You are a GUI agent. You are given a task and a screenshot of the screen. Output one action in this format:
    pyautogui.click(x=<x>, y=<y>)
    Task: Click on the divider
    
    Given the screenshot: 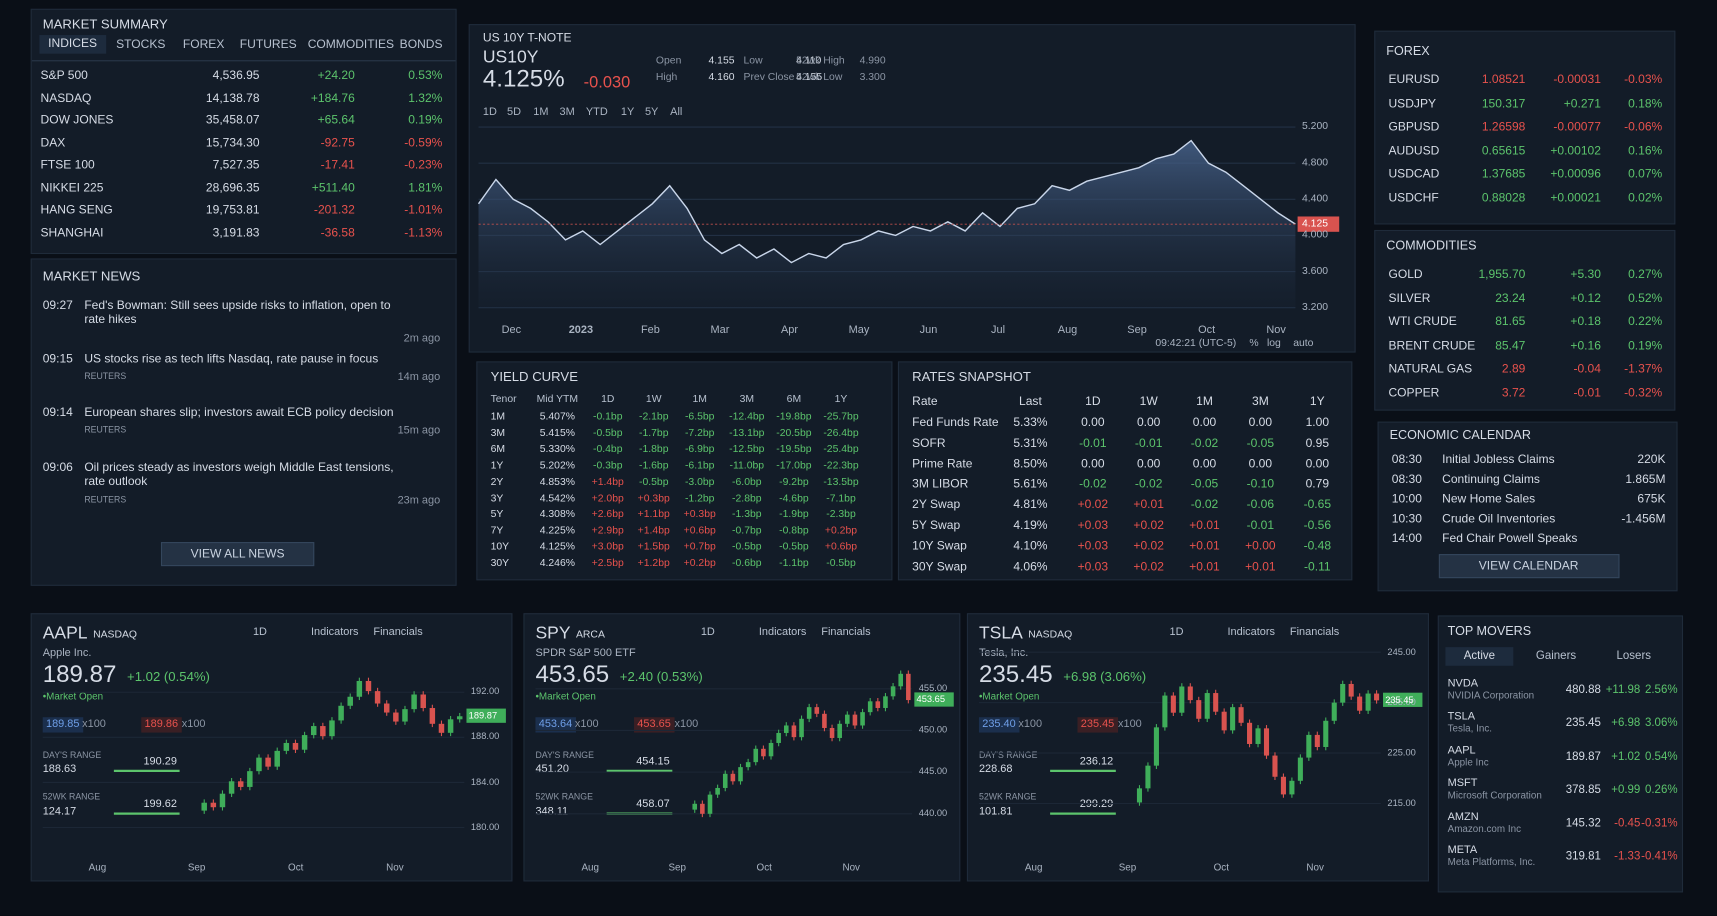 What is the action you would take?
    pyautogui.click(x=243, y=61)
    